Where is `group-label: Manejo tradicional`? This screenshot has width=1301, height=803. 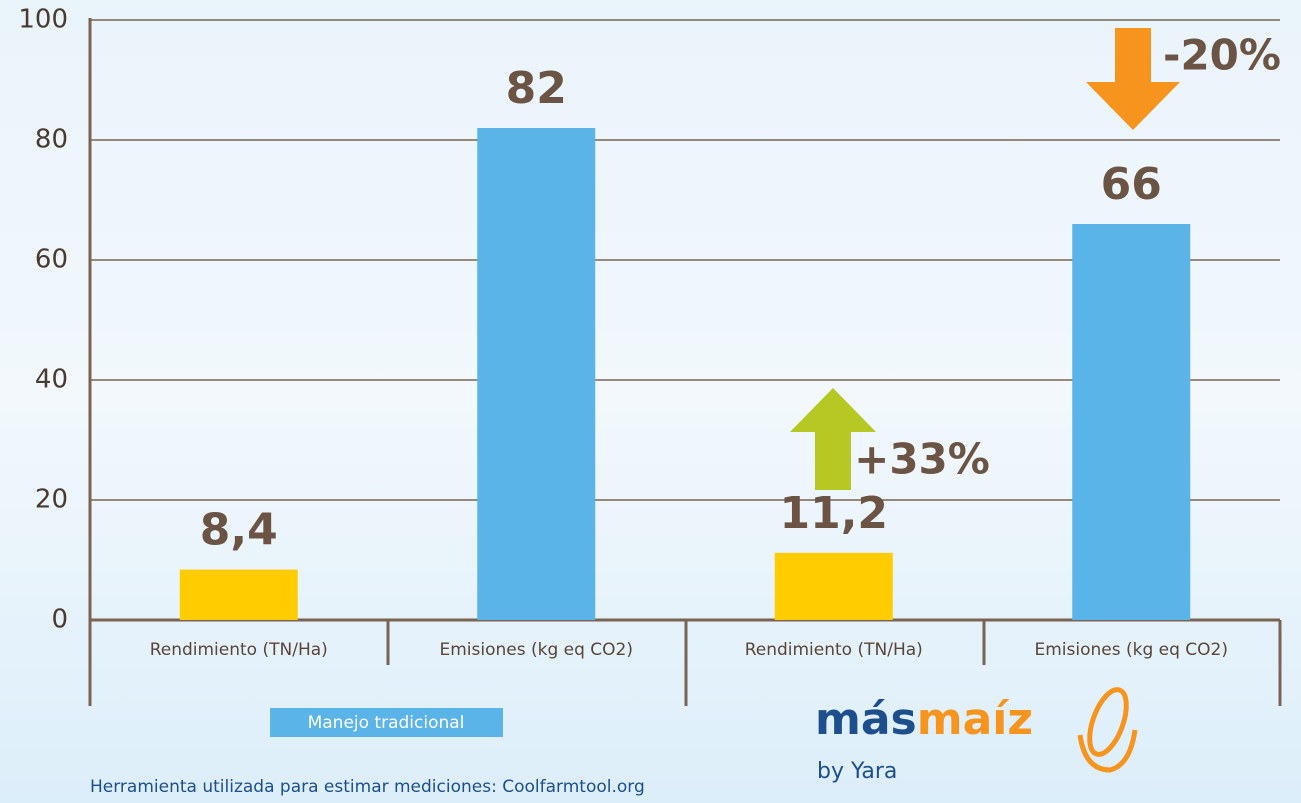 group-label: Manejo tradicional is located at coordinates (386, 723).